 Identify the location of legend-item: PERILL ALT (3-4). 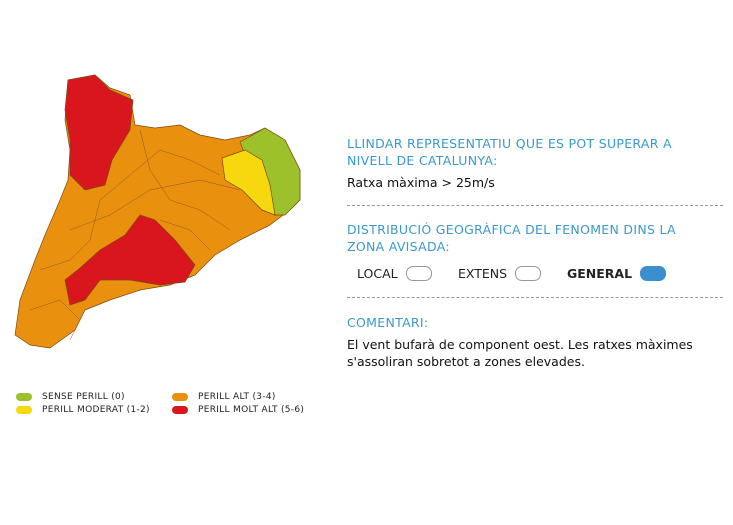
(224, 397).